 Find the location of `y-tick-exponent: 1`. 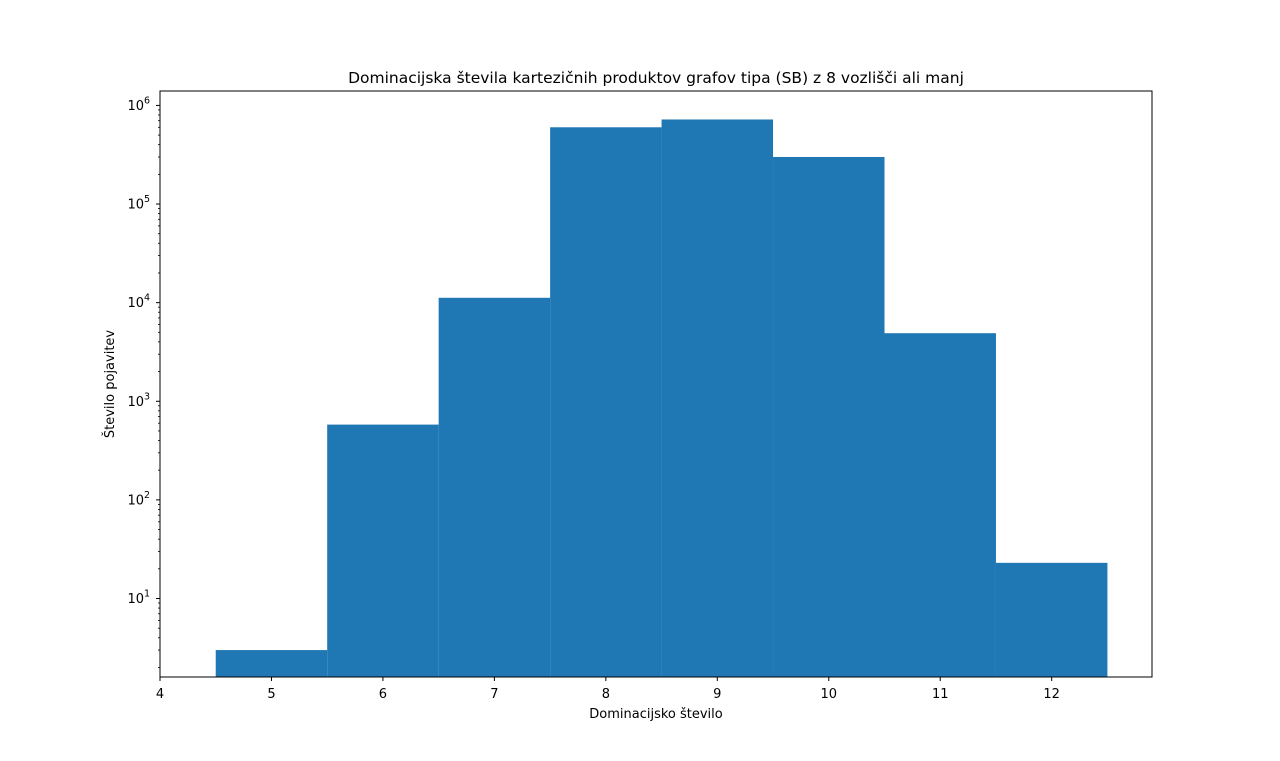

y-tick-exponent: 1 is located at coordinates (147, 594).